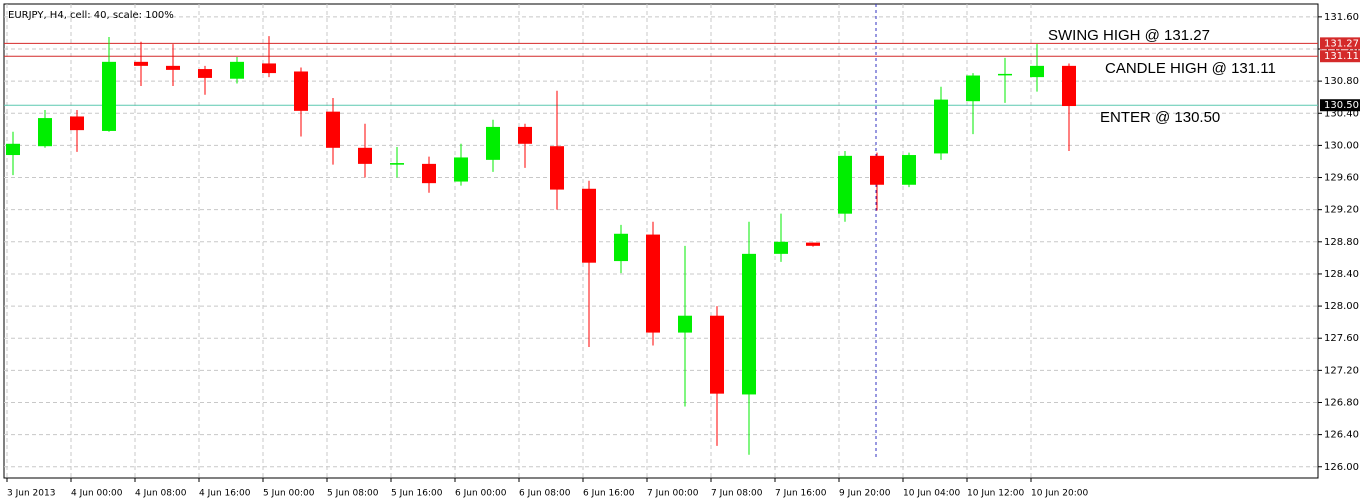 Image resolution: width=1366 pixels, height=504 pixels. Describe the element at coordinates (609, 494) in the screenshot. I see `x-tick-label: 6 Jun 16:00` at that location.